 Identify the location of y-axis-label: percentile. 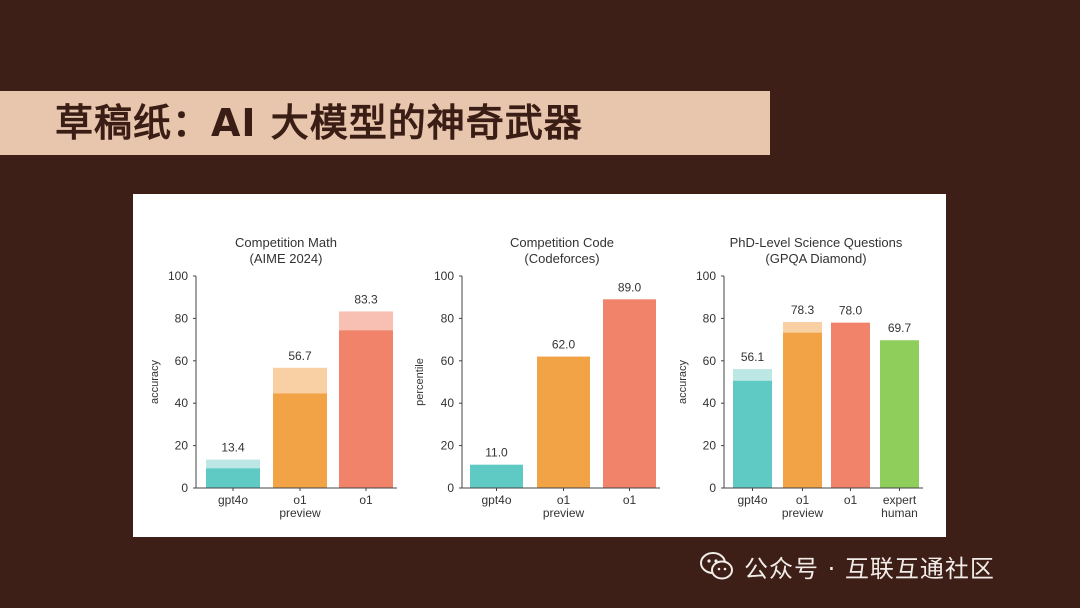
(420, 382).